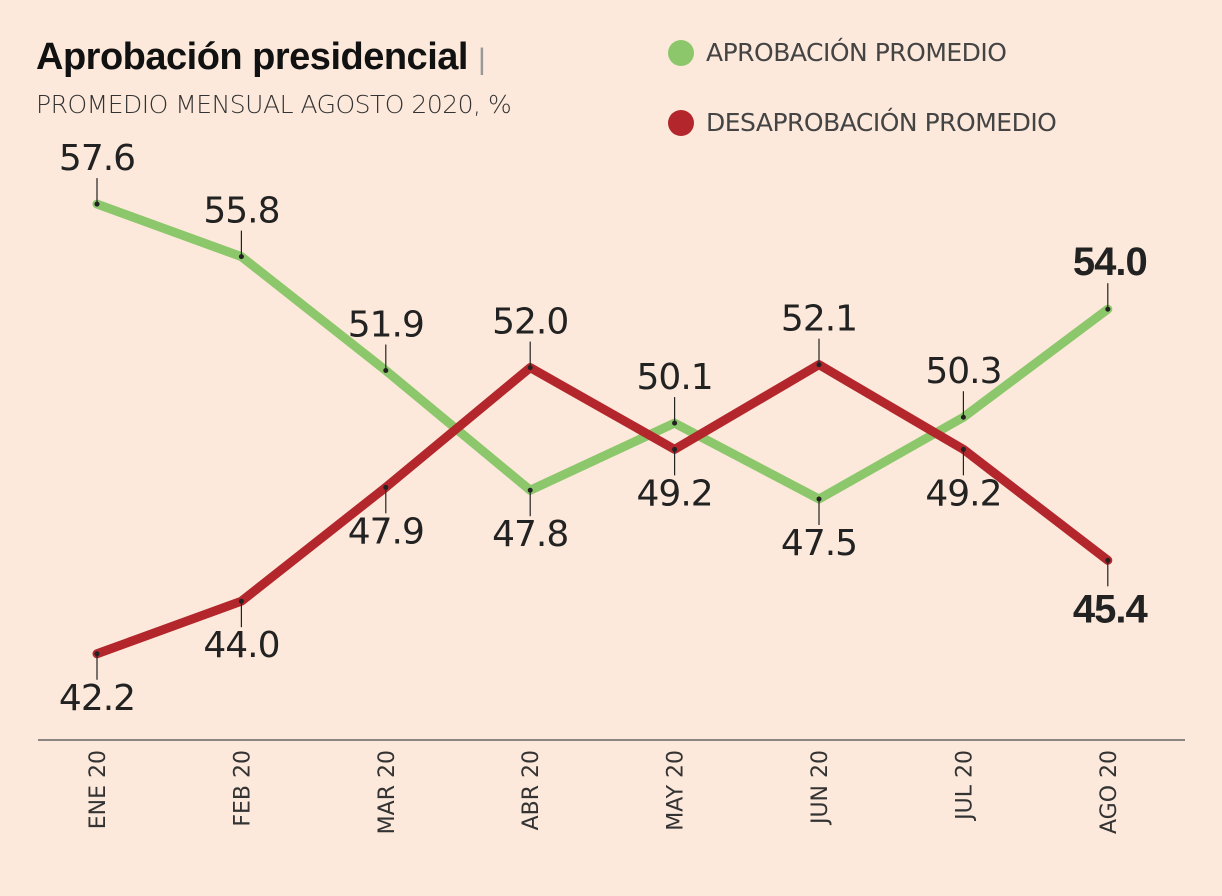  What do you see at coordinates (387, 792) in the screenshot?
I see `x-tick-label: MAR 20` at bounding box center [387, 792].